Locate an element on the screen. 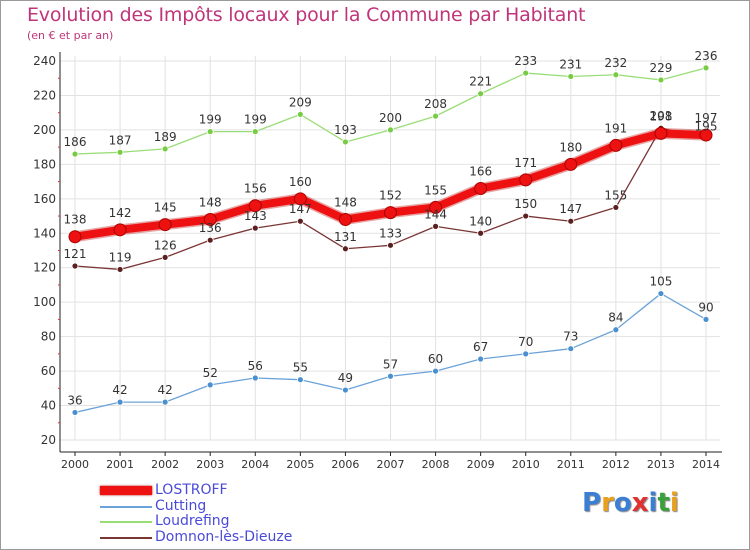 The width and height of the screenshot is (750, 550). legend-label-lostroff: LOSTROFF is located at coordinates (191, 490).